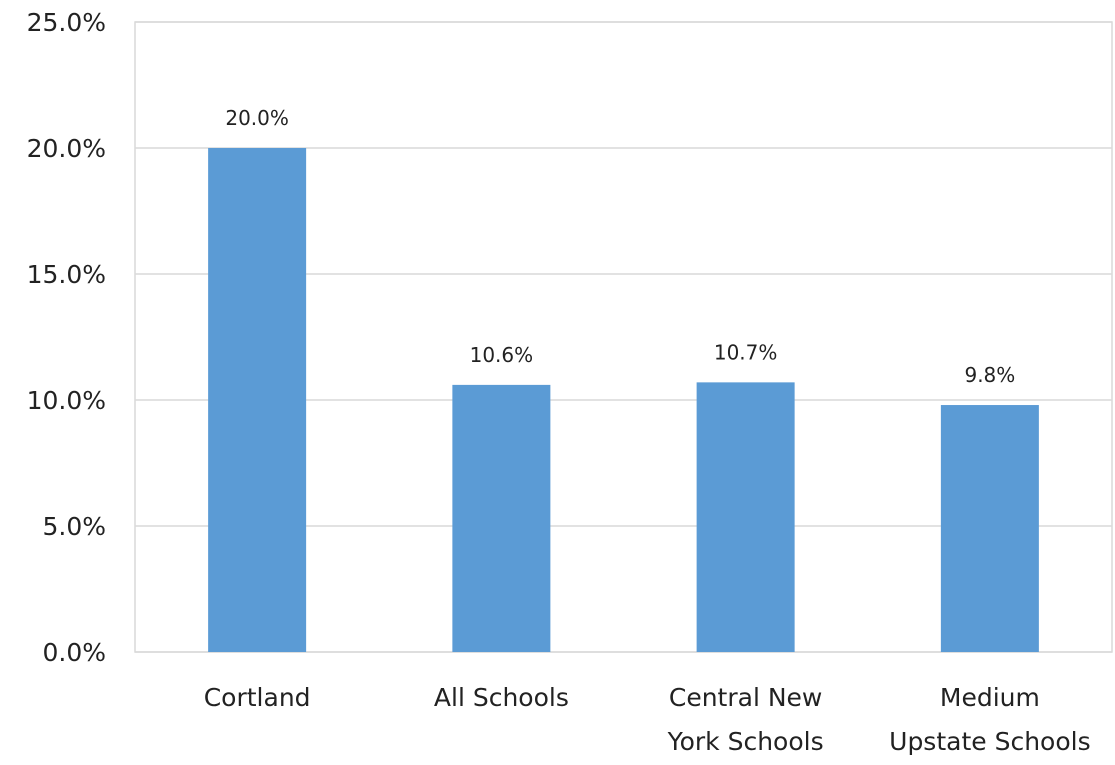 Image resolution: width=1115 pixels, height=765 pixels. I want to click on x-tick-label: Medium, so click(990, 697).